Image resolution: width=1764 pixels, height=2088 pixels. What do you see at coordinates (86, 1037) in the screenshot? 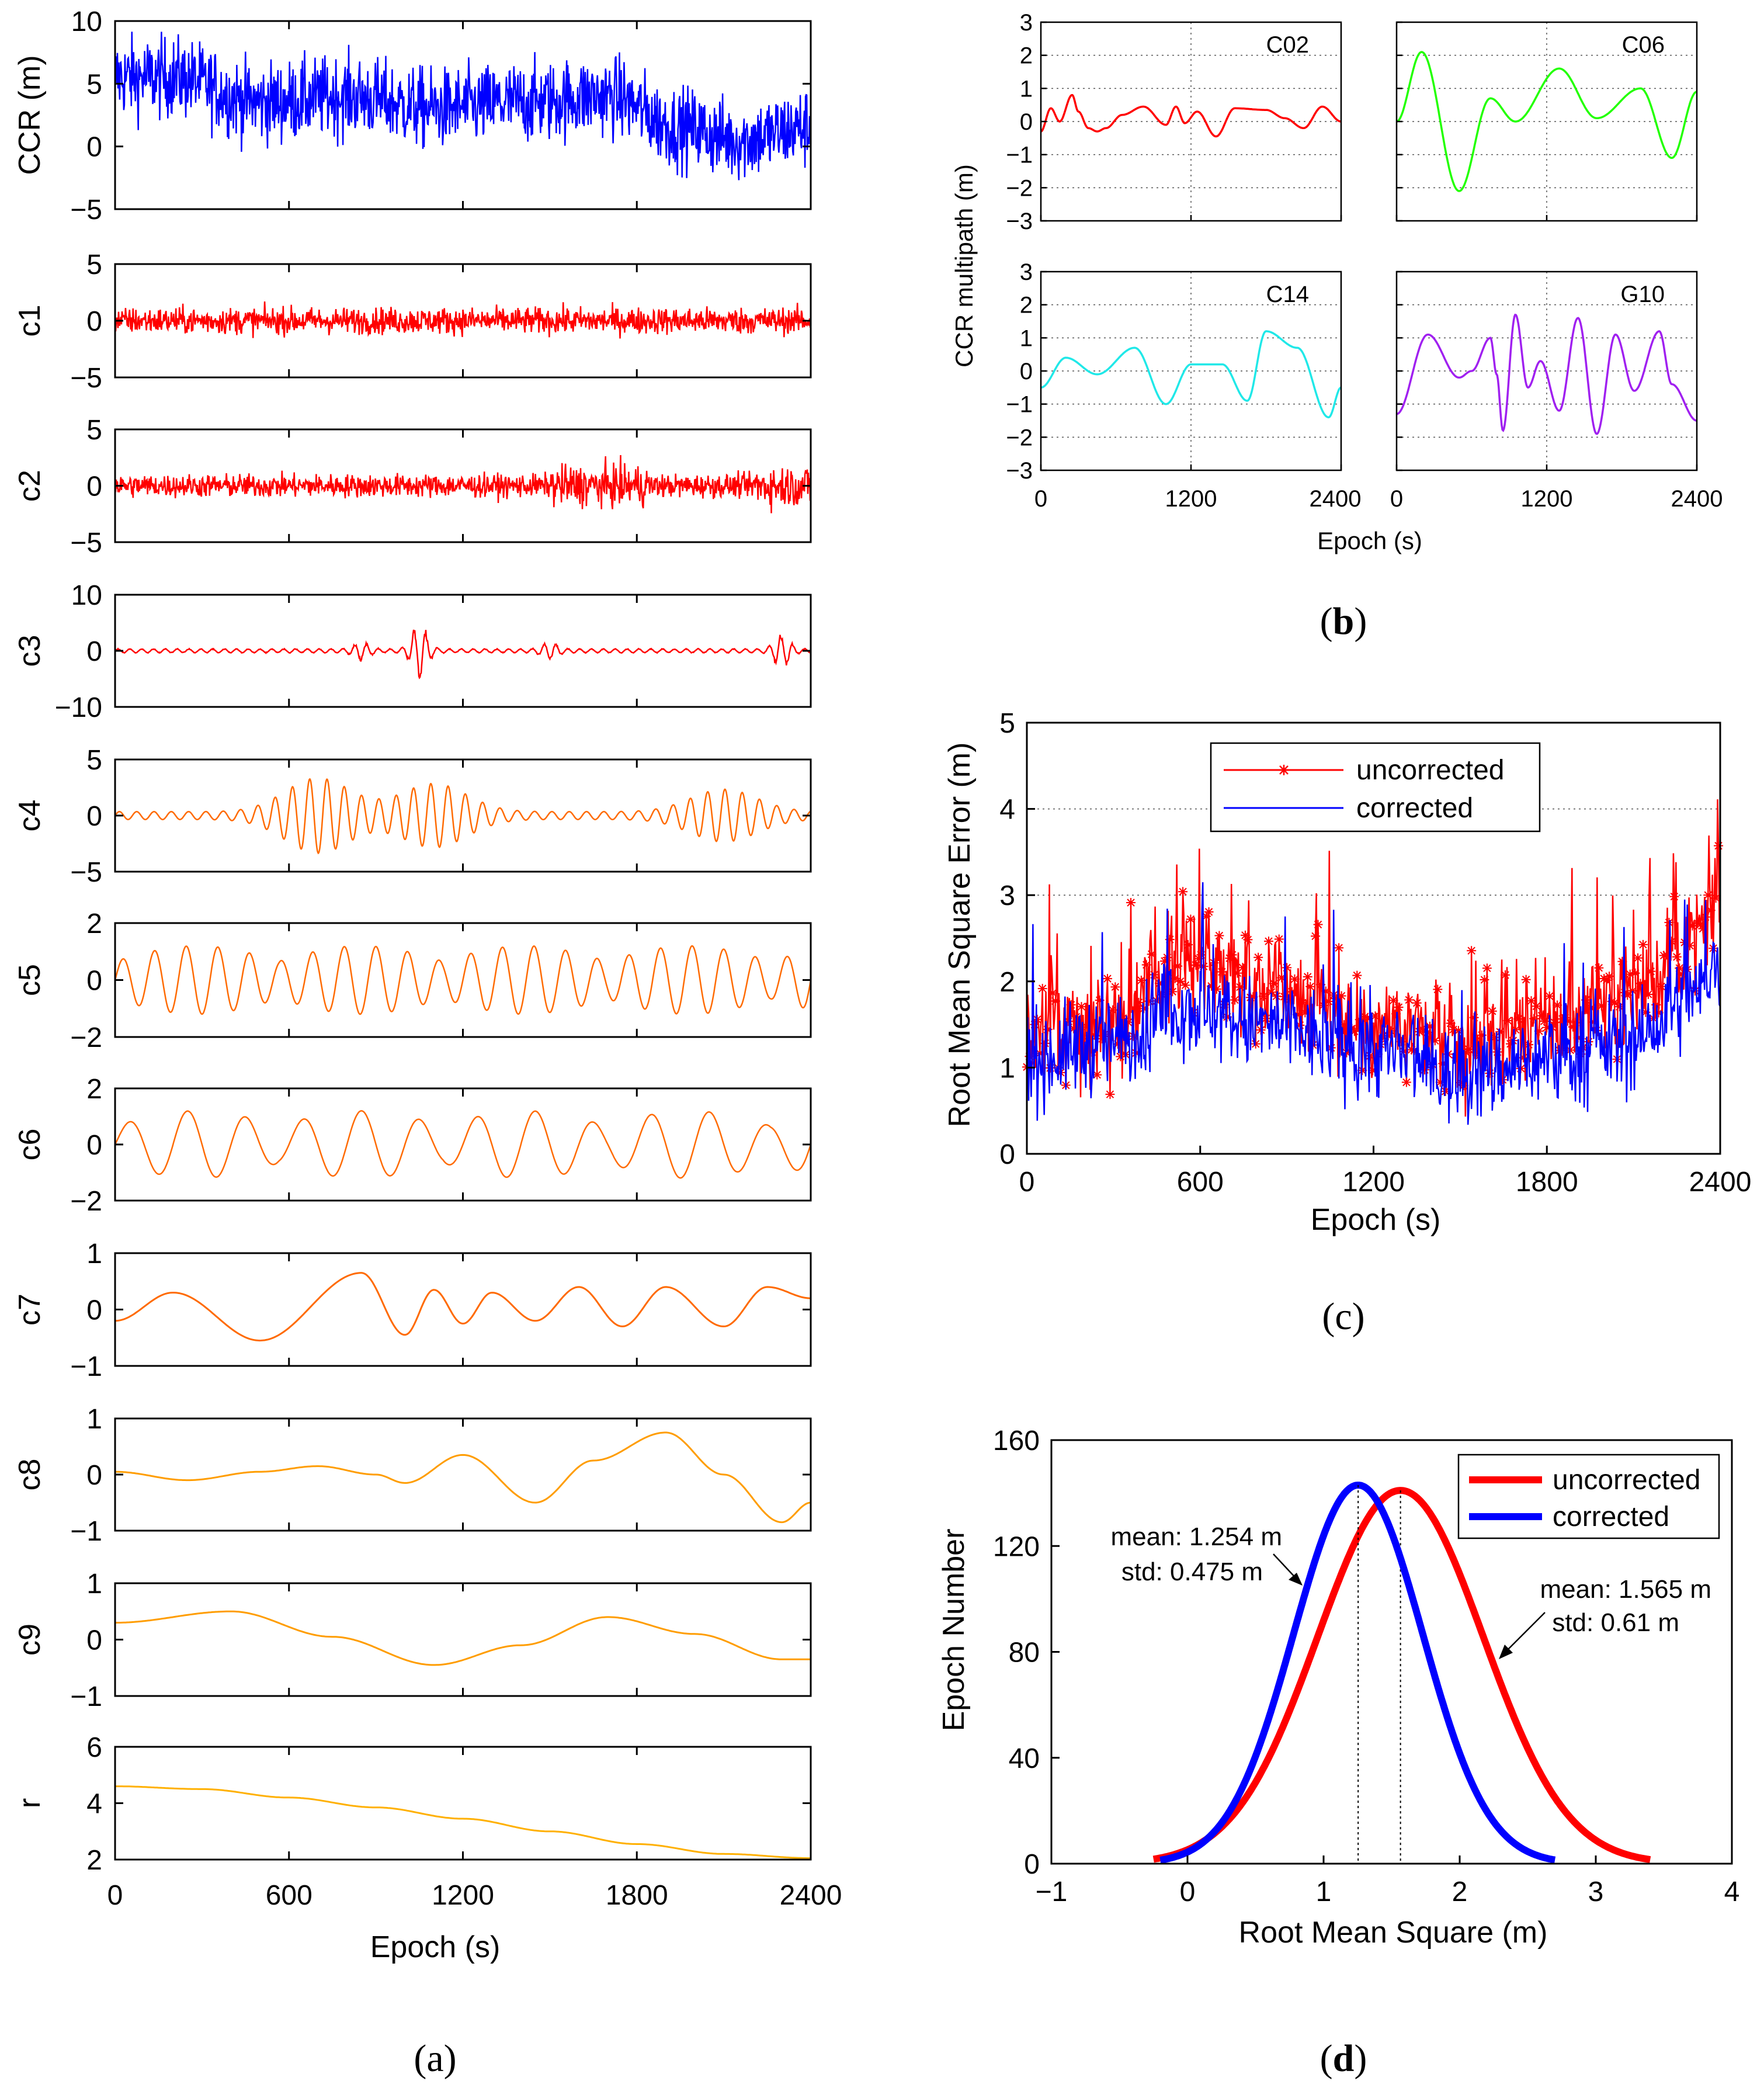
I see `ytick-label: −2` at bounding box center [86, 1037].